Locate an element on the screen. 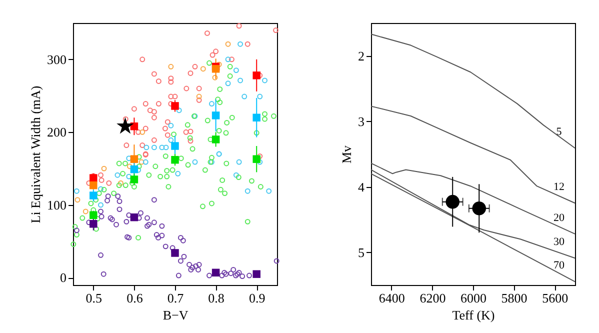  x-tick-label: 0.9 is located at coordinates (257, 298).